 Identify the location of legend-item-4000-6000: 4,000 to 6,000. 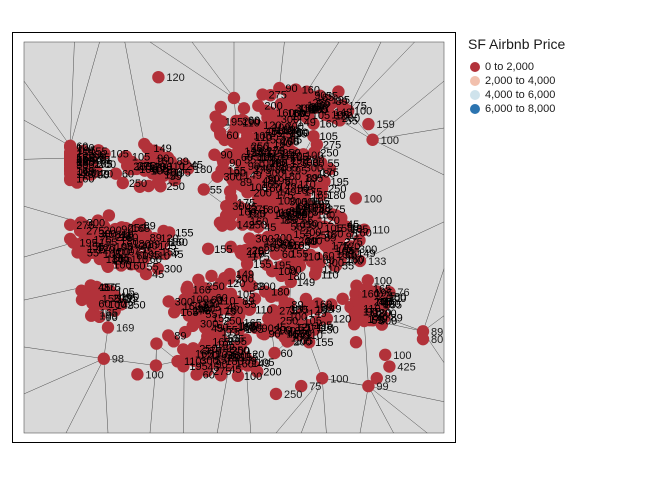
(566, 95).